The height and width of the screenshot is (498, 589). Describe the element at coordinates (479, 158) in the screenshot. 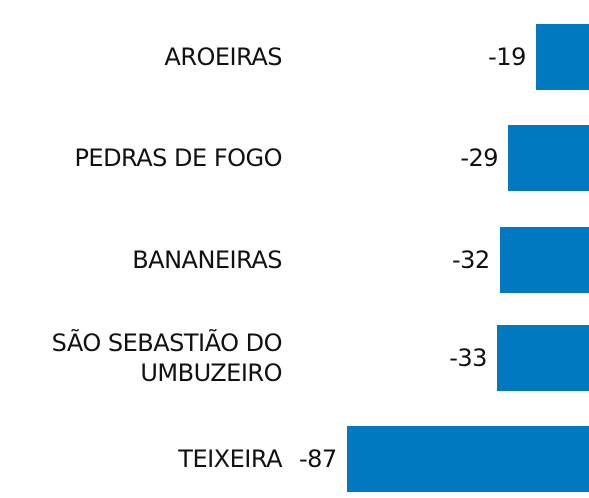

I see `value-label: -29` at that location.